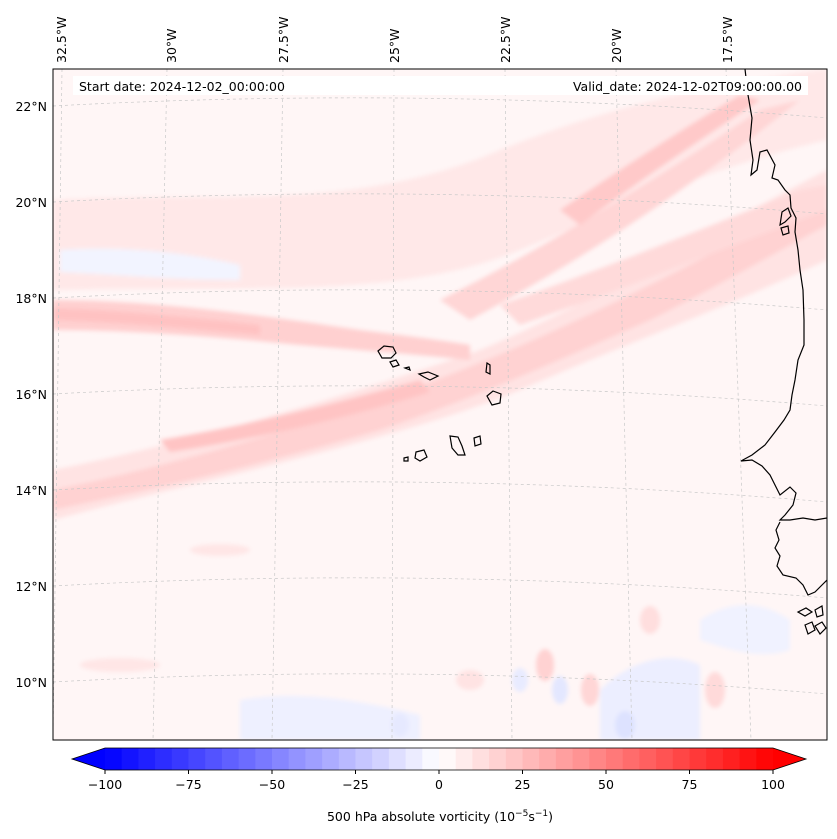 The height and width of the screenshot is (839, 837). Describe the element at coordinates (660, 160) in the screenshot. I see `positive-streak-upper-core` at that location.